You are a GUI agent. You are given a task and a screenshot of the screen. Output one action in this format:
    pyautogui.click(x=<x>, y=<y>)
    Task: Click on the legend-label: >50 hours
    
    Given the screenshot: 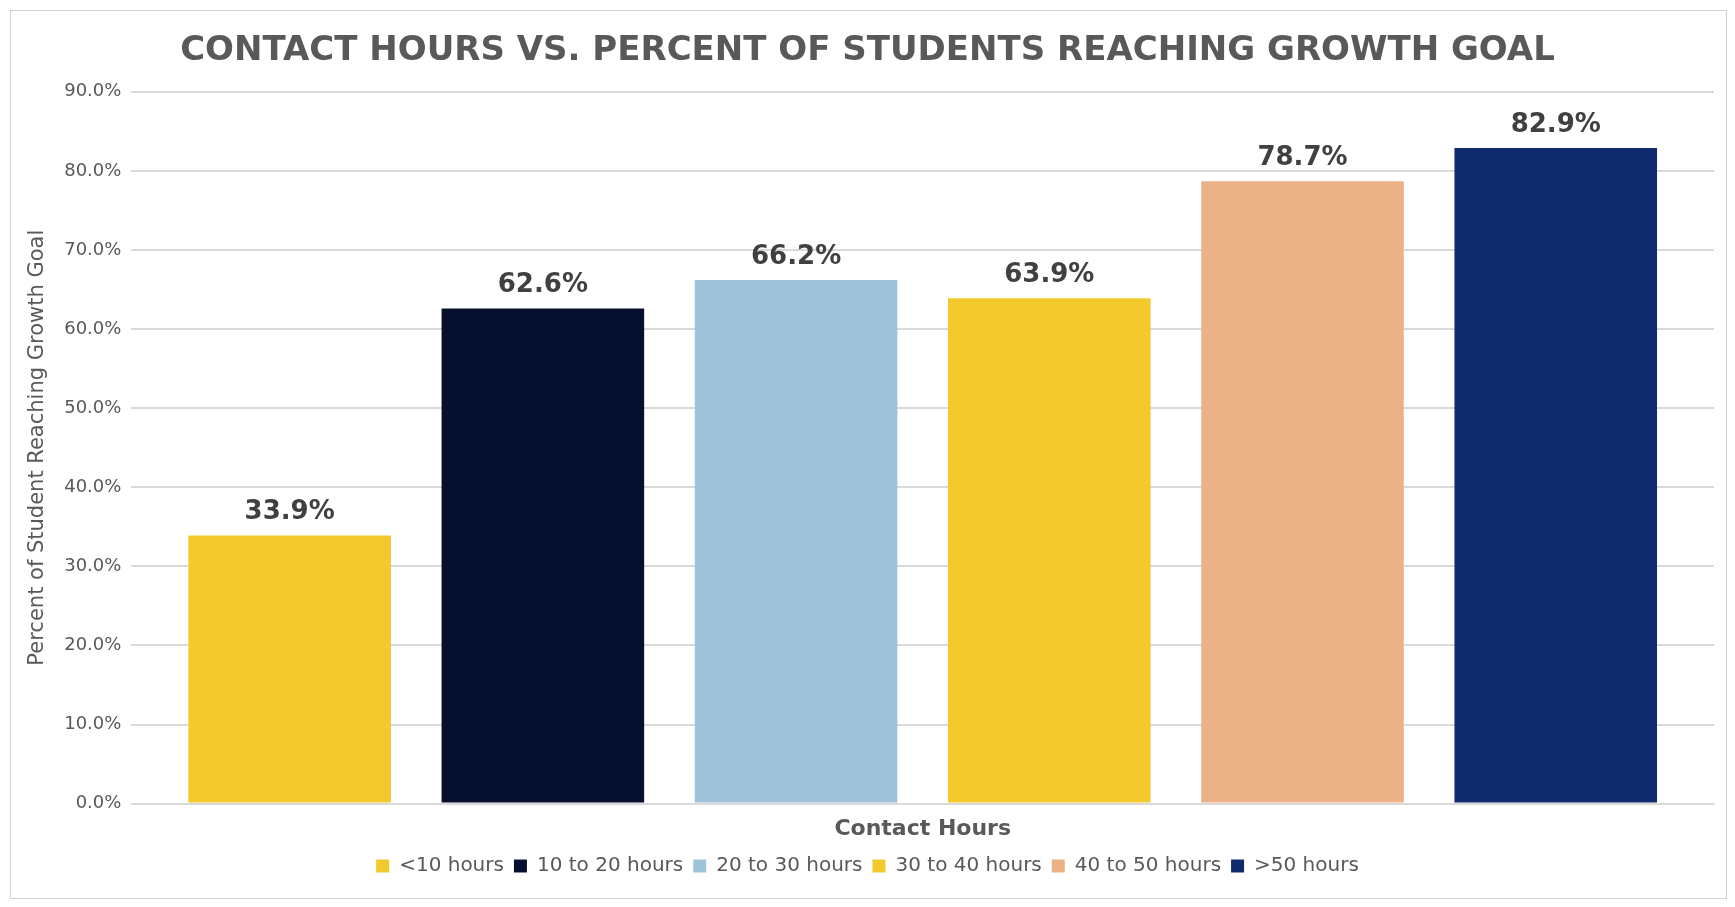 What is the action you would take?
    pyautogui.click(x=1306, y=864)
    